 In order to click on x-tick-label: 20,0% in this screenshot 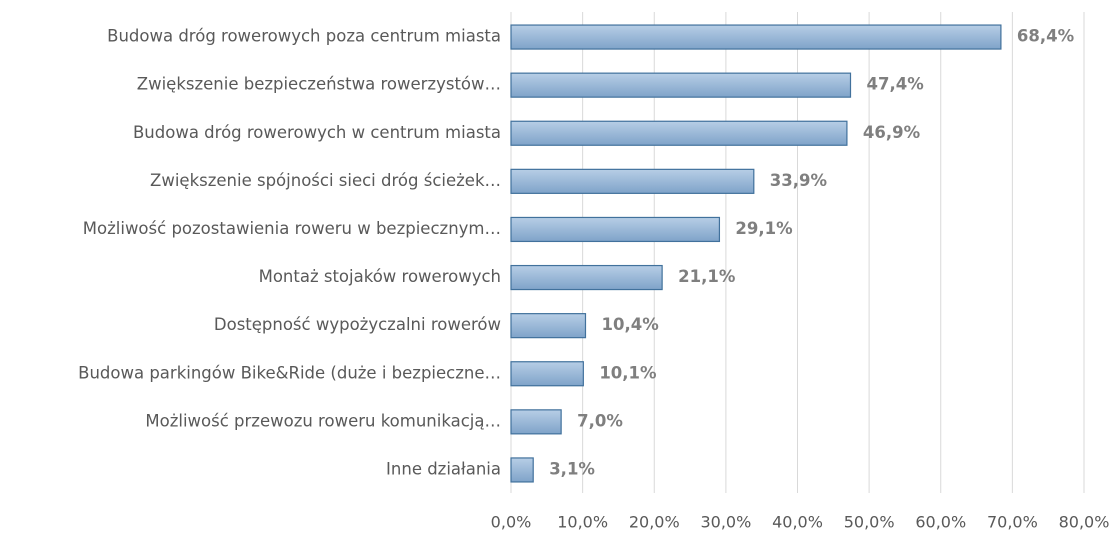, I will do `click(654, 522)`.